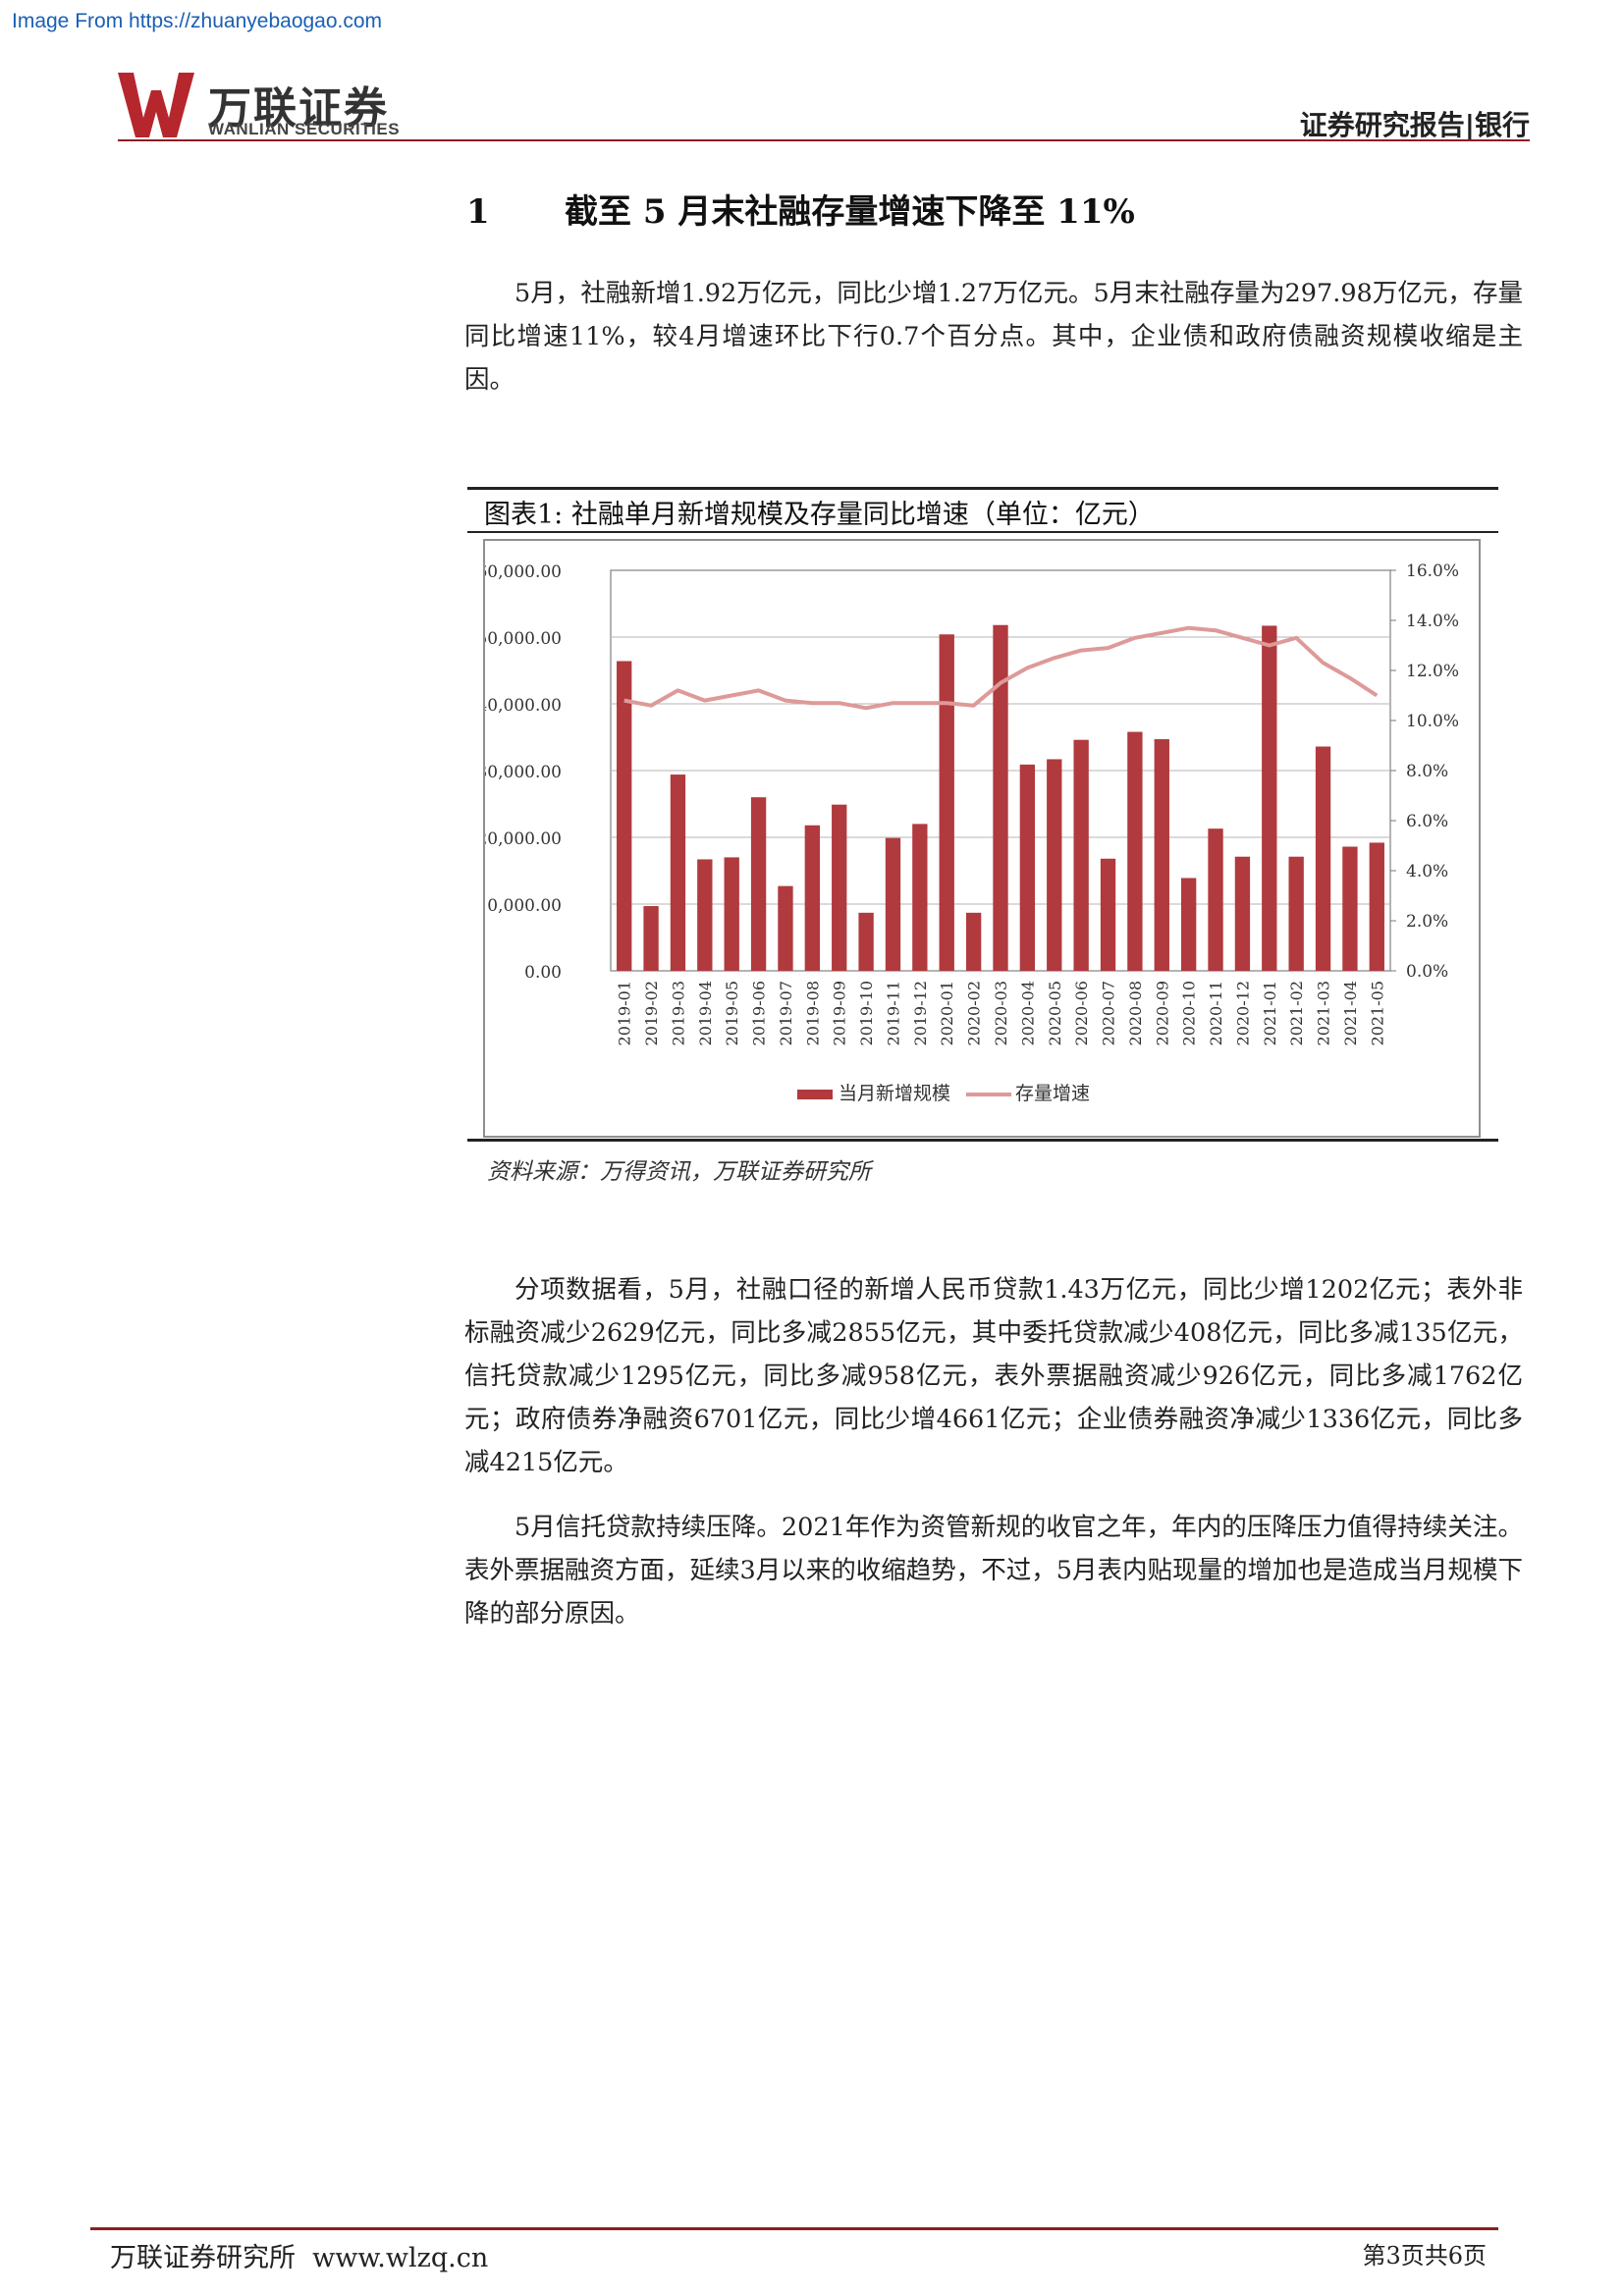 The width and height of the screenshot is (1624, 2296). What do you see at coordinates (1216, 1013) in the screenshot?
I see `x-axis-tick-label: 2020-11` at bounding box center [1216, 1013].